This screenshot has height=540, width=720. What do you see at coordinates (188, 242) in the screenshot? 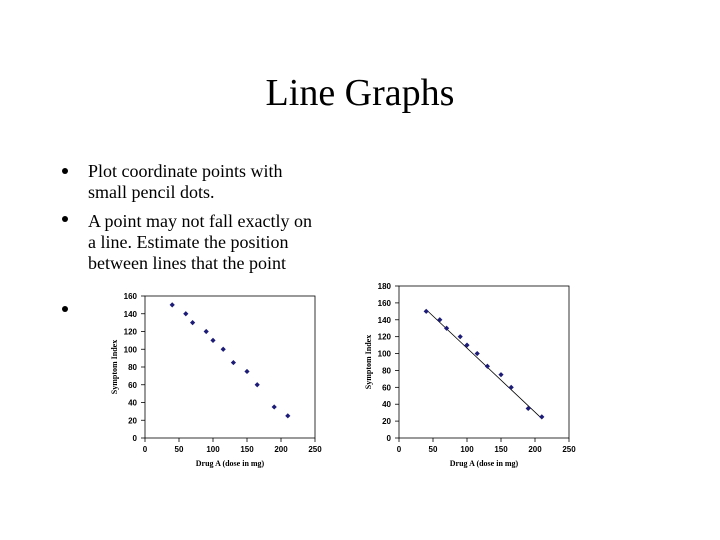
I see `bullet-text: a line. Estimate the position` at bounding box center [188, 242].